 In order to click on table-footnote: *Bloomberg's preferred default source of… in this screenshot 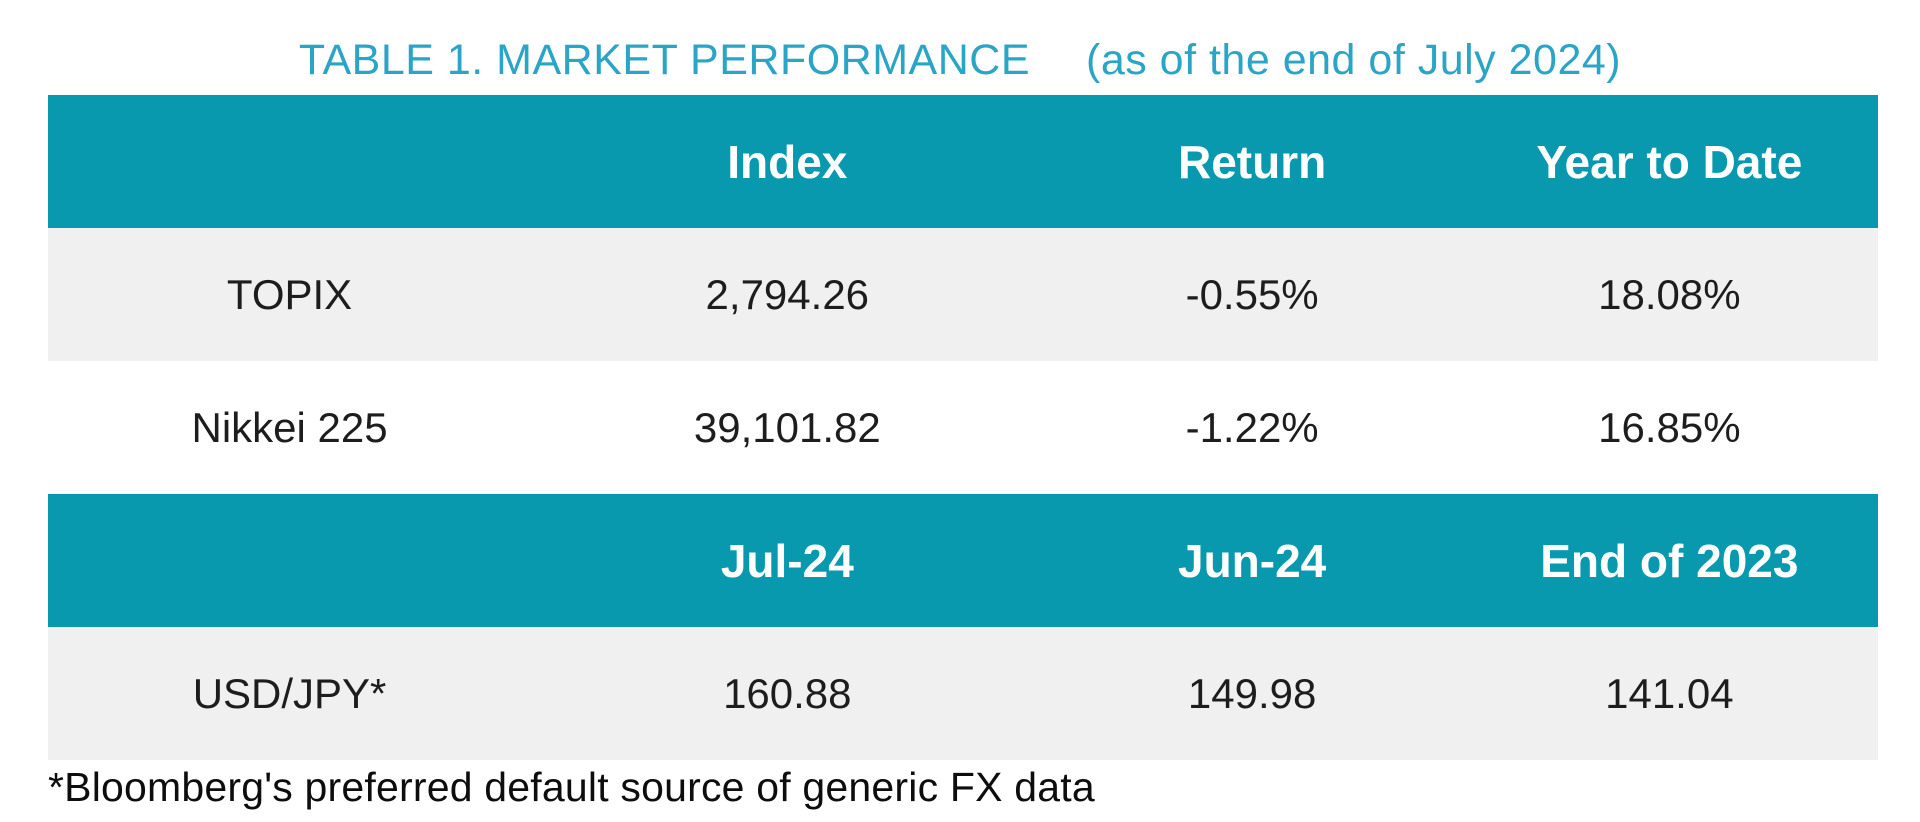, I will do `click(571, 787)`.